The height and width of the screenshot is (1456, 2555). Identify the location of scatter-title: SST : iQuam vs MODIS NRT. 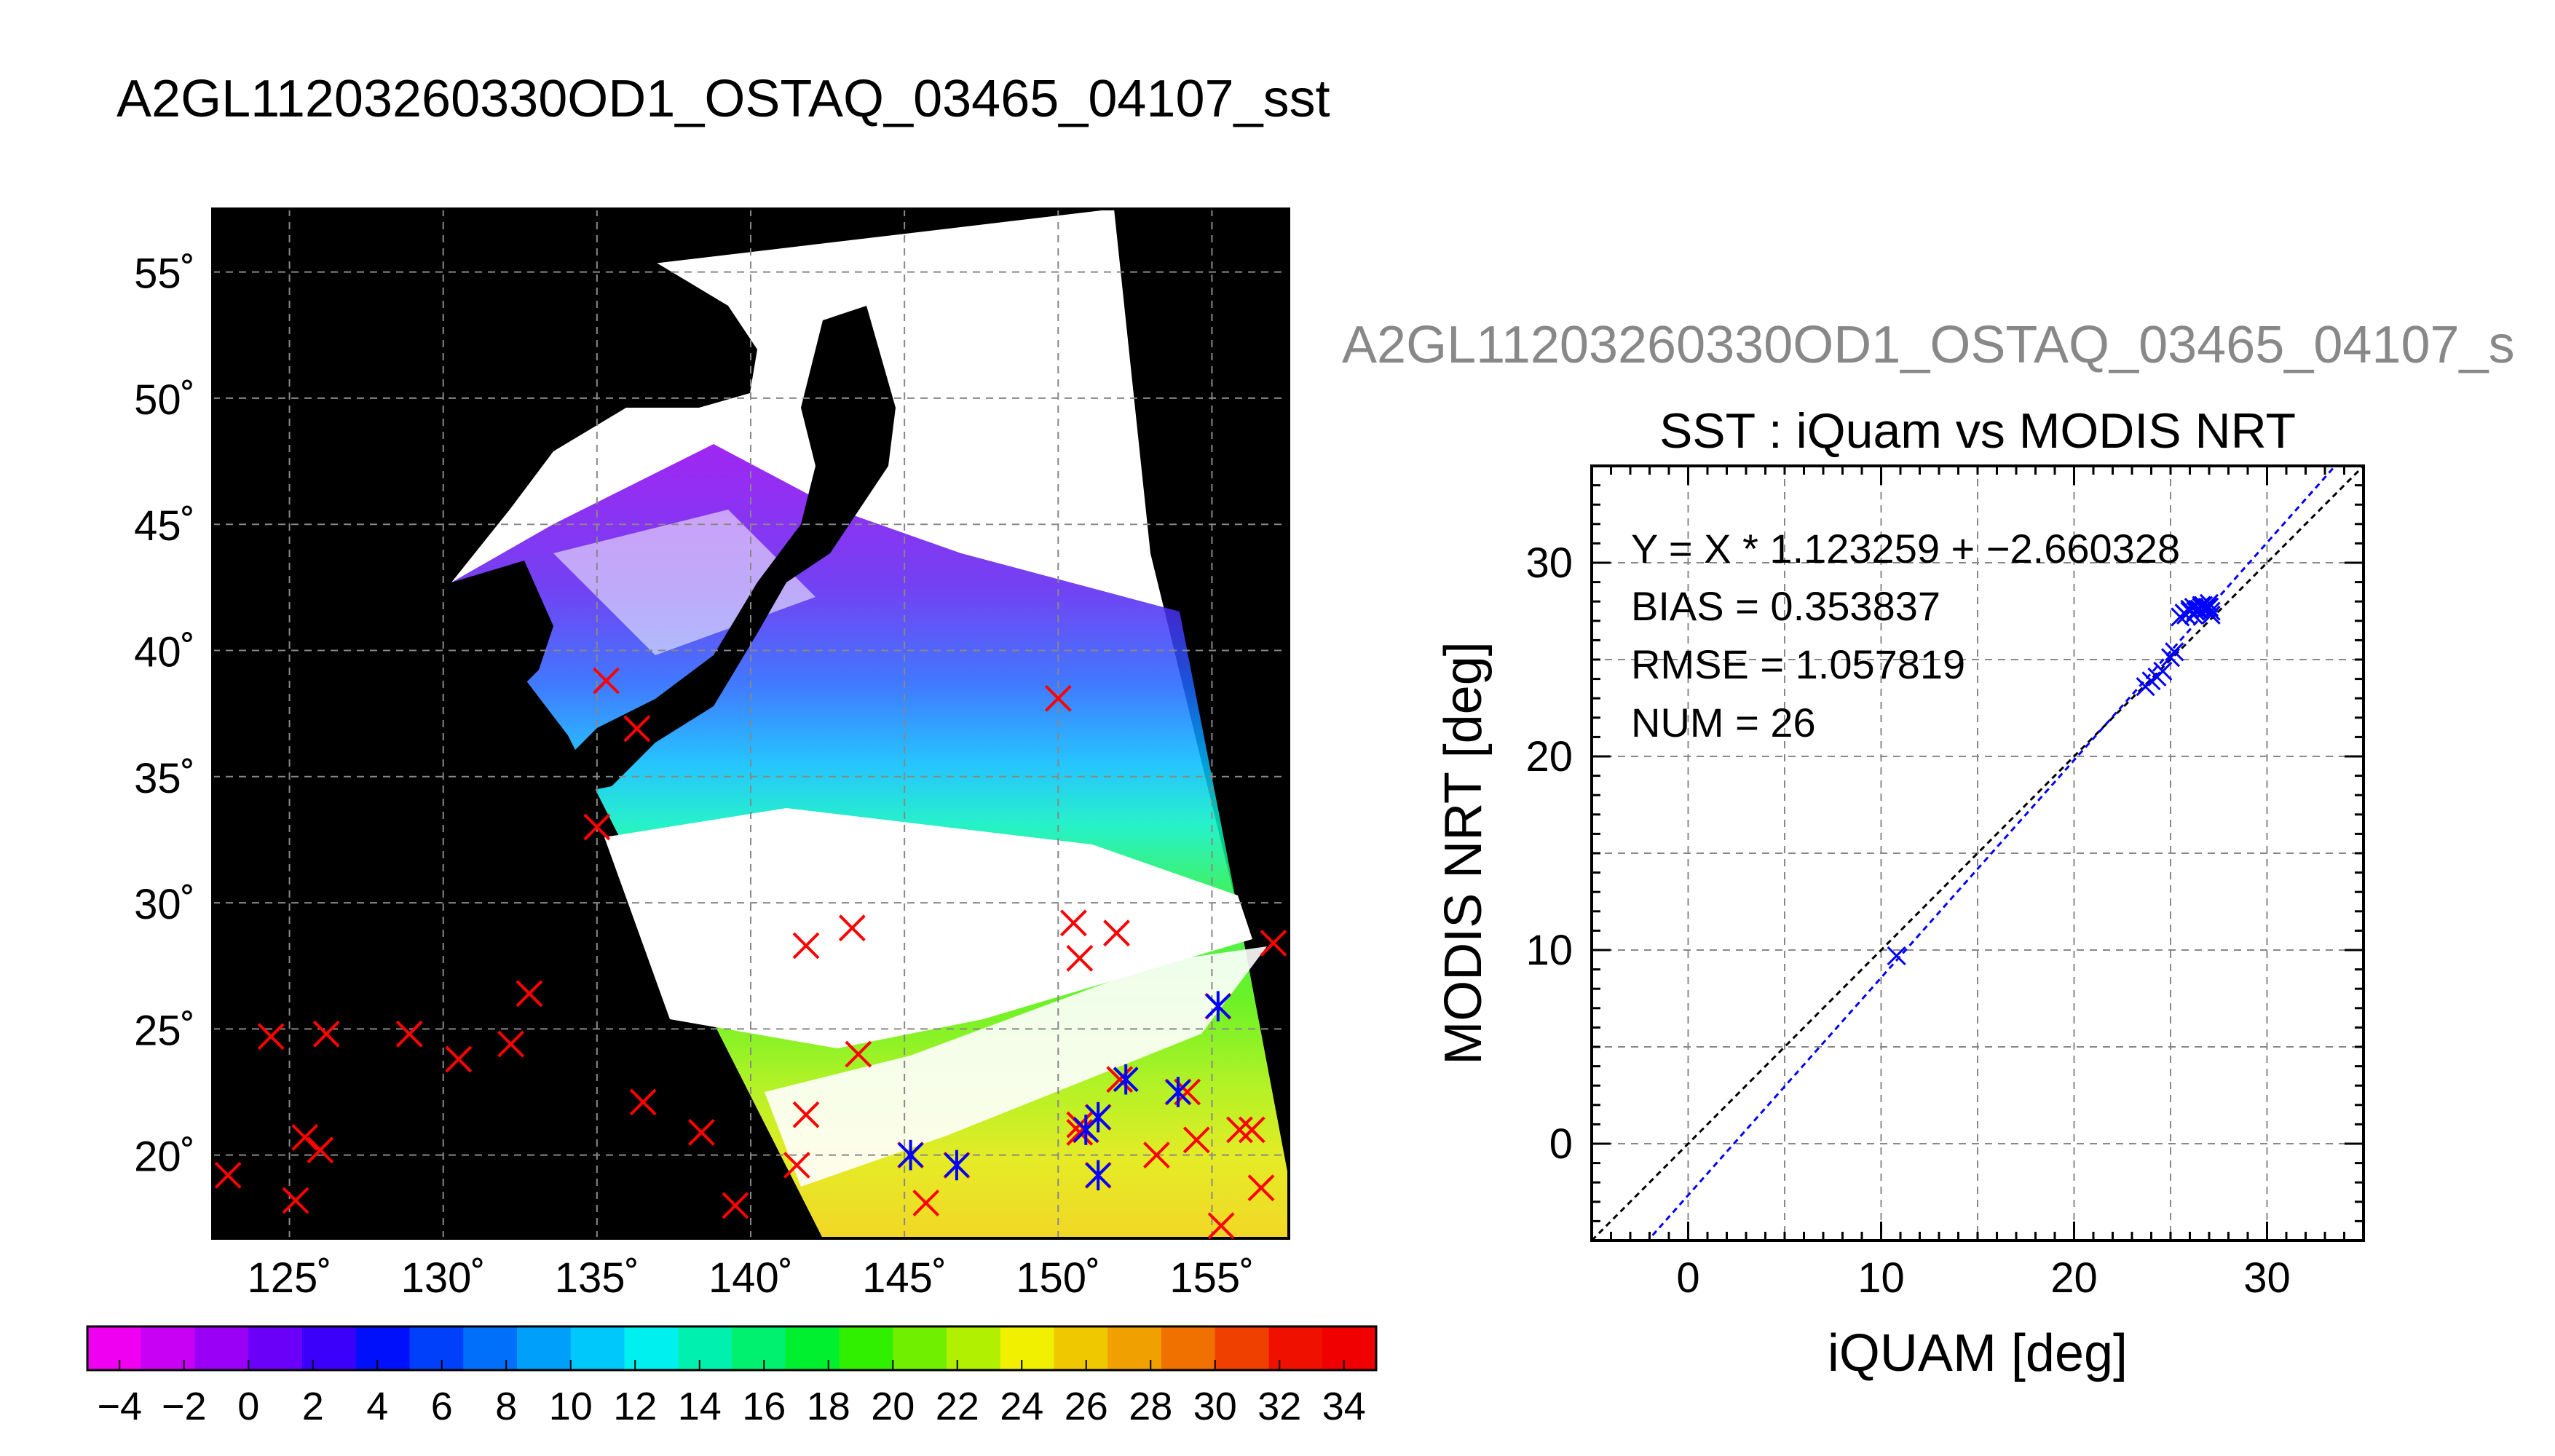
(1977, 431).